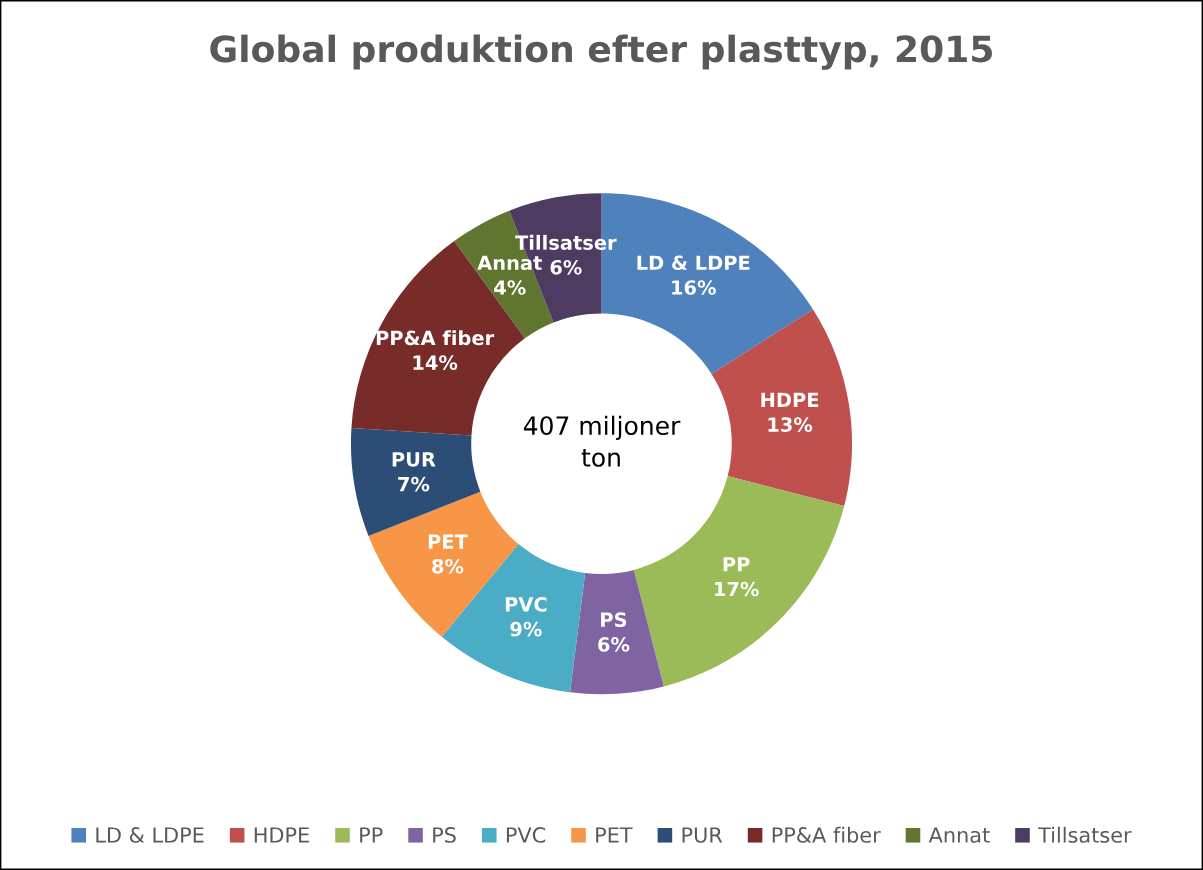 The image size is (1203, 870). Describe the element at coordinates (601, 52) in the screenshot. I see `chart-title: Global produktion efter plasttyp, 2015` at that location.